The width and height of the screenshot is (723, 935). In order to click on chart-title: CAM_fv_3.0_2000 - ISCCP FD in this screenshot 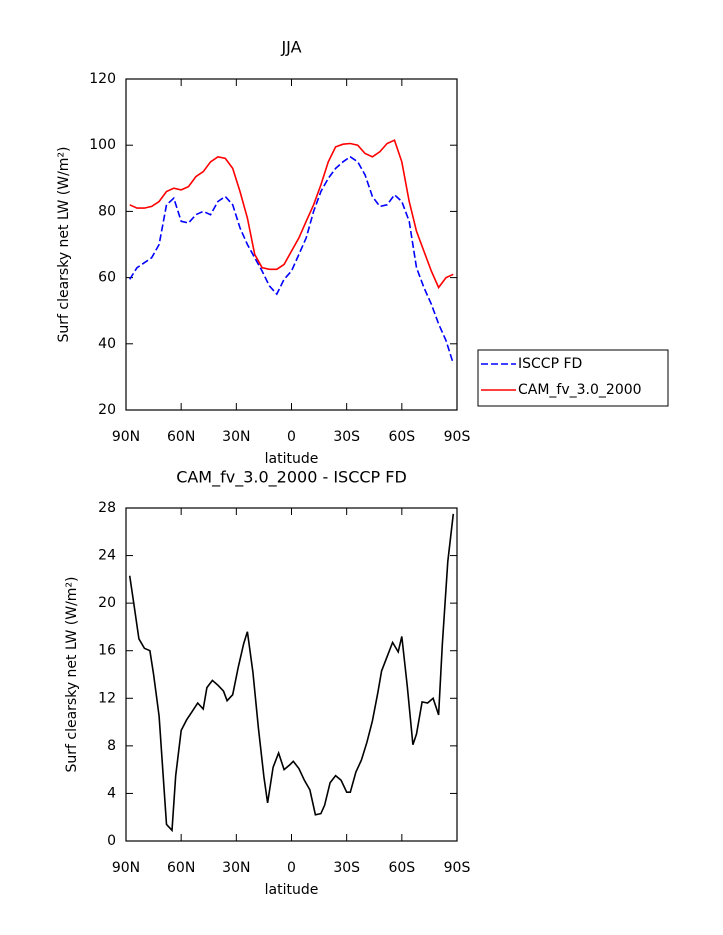, I will do `click(291, 478)`.